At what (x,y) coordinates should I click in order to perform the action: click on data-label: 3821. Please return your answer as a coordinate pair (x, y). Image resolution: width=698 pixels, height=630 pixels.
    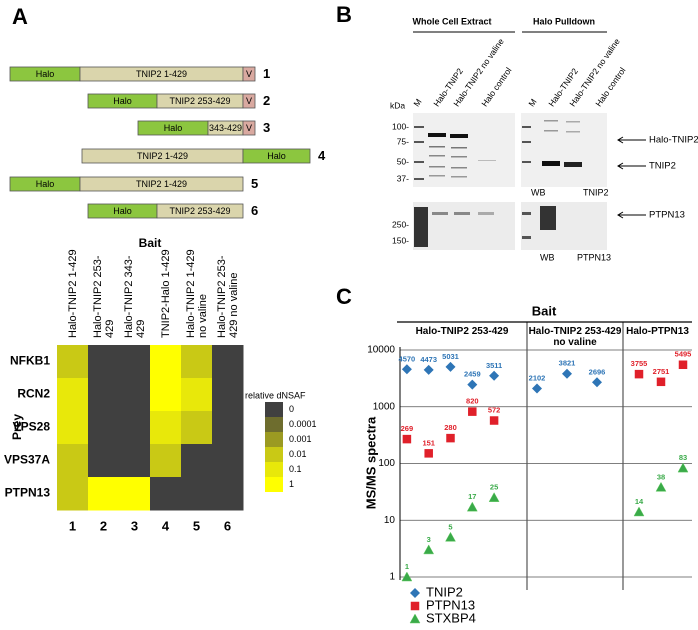
    Looking at the image, I should click on (567, 363).